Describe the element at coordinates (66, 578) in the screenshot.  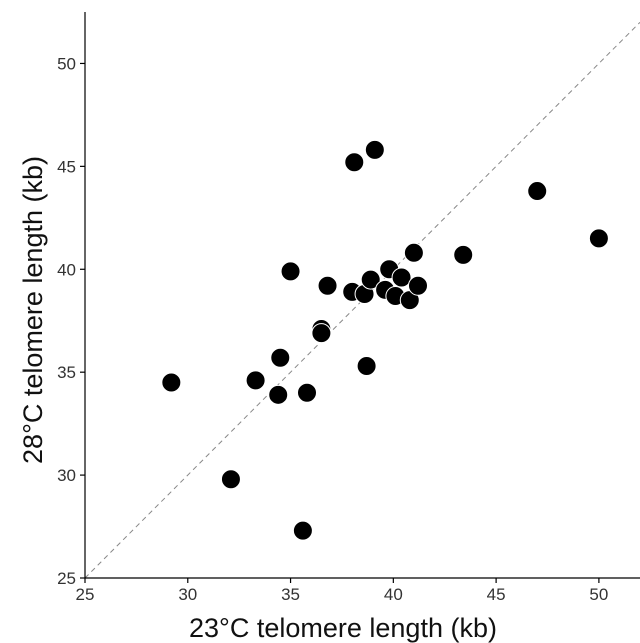
I see `y-tick-label: 25` at that location.